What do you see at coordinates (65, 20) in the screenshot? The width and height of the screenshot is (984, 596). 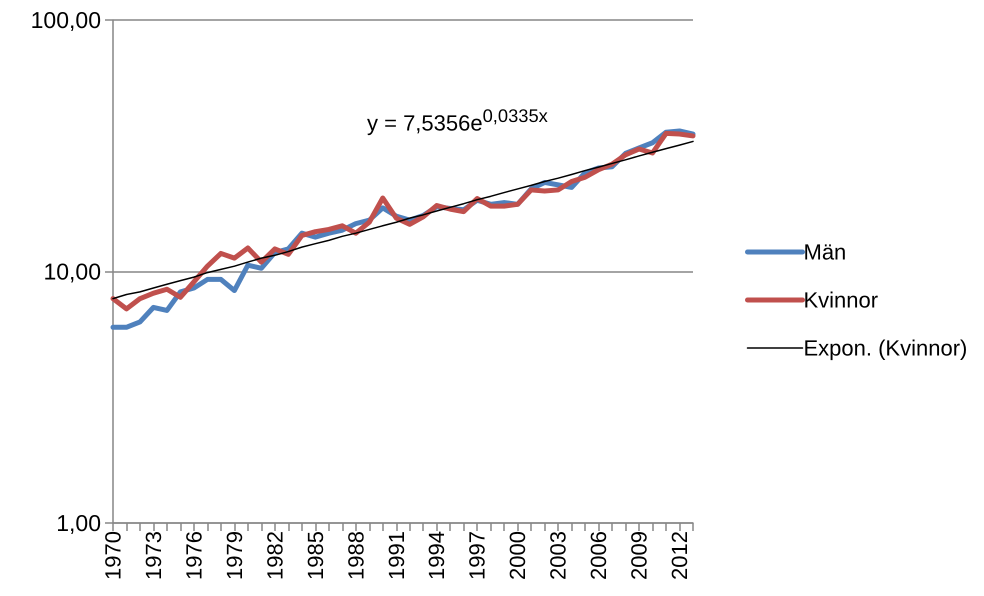 I see `y-tick-label: 100,00` at bounding box center [65, 20].